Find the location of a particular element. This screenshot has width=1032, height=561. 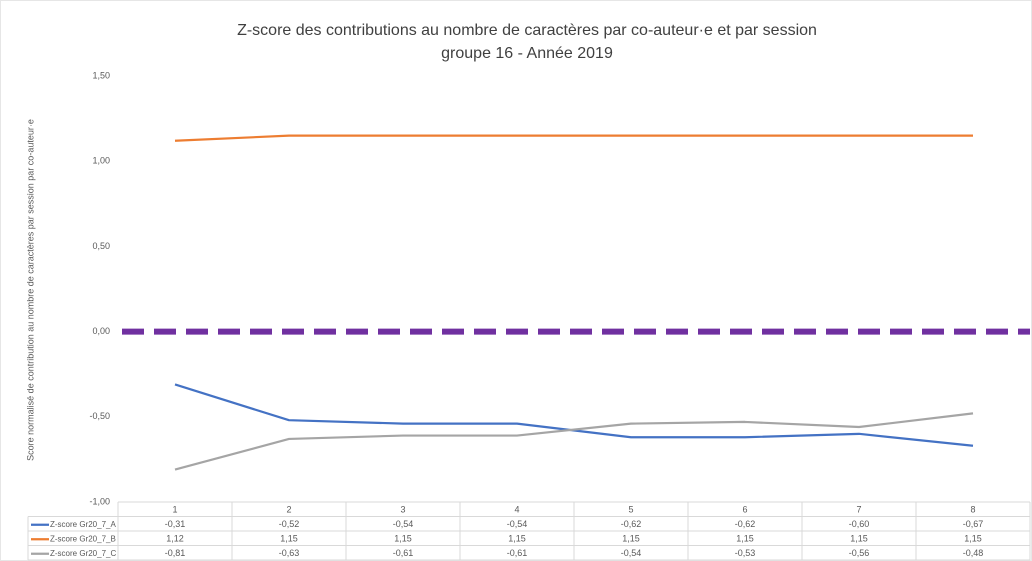

y-tick-label: -0,50 is located at coordinates (99, 416).